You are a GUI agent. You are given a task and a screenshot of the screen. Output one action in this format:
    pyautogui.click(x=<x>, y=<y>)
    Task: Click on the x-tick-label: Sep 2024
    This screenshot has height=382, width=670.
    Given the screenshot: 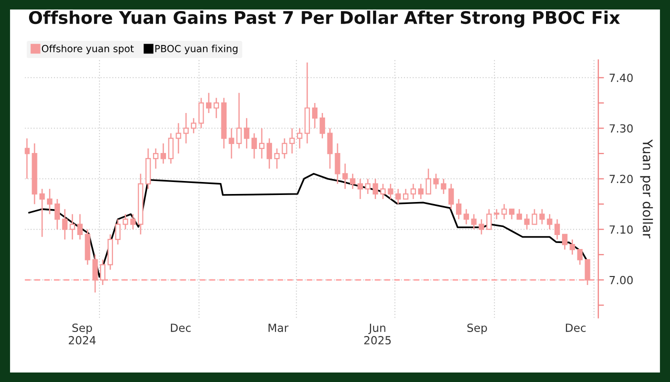 What is the action you would take?
    pyautogui.click(x=82, y=334)
    